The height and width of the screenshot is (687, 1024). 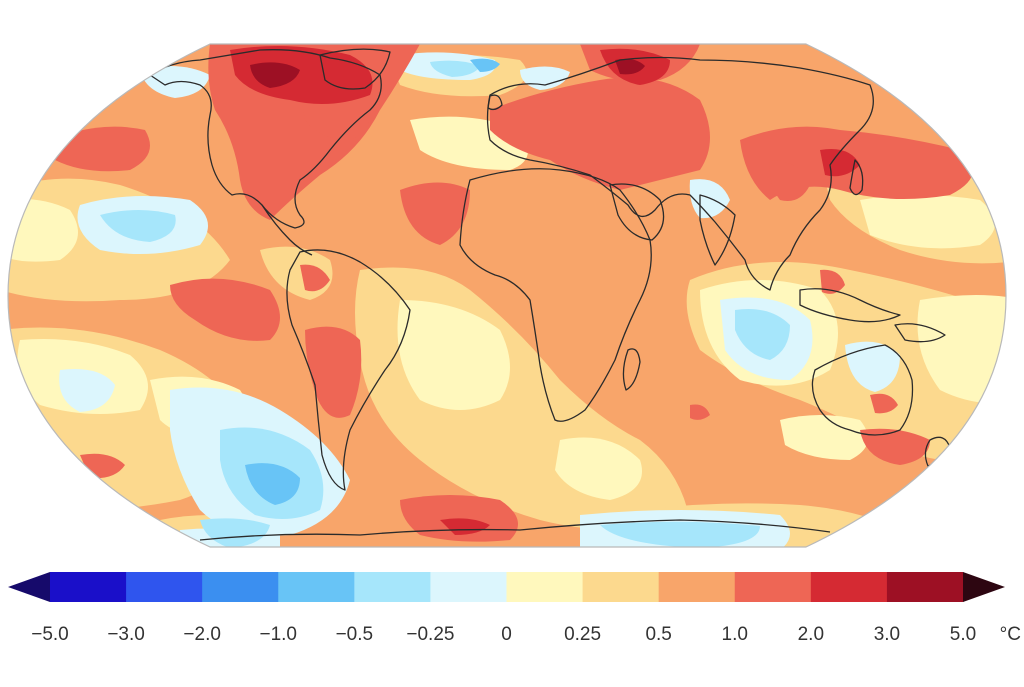 I want to click on coastline-greenland, so click(x=355, y=69).